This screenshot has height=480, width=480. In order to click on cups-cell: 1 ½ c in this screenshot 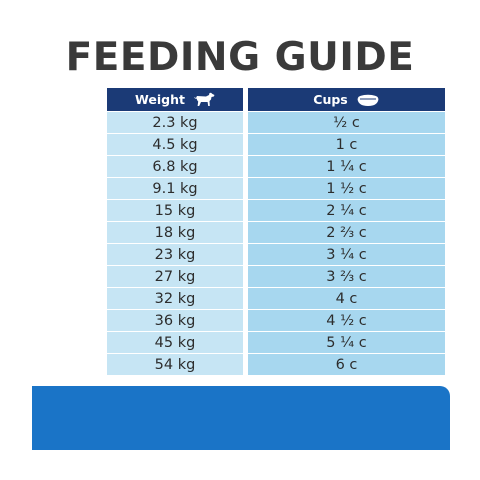, I will do `click(346, 188)`.